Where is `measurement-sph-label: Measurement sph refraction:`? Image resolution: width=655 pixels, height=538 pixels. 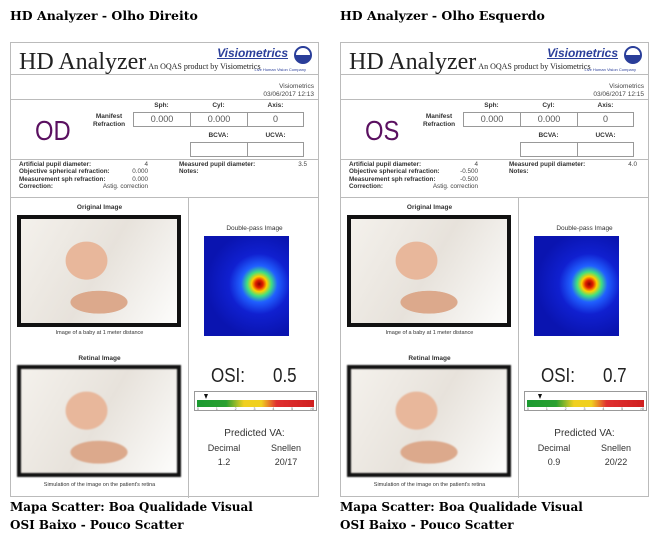 measurement-sph-label: Measurement sph refraction: is located at coordinates (392, 179).